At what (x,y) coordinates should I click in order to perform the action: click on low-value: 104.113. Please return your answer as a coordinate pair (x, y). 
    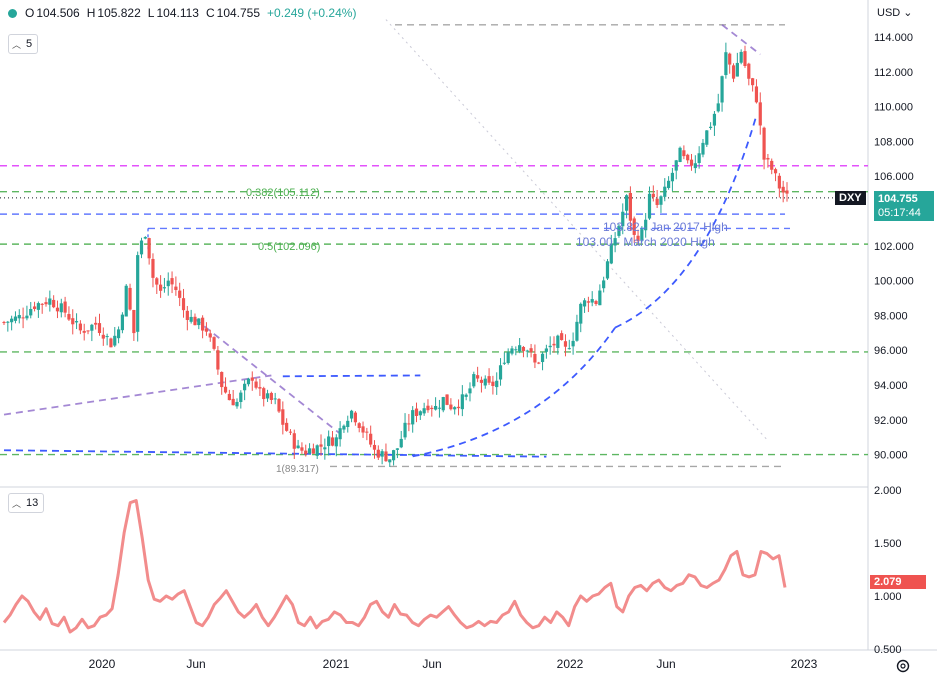
    Looking at the image, I should click on (177, 13).